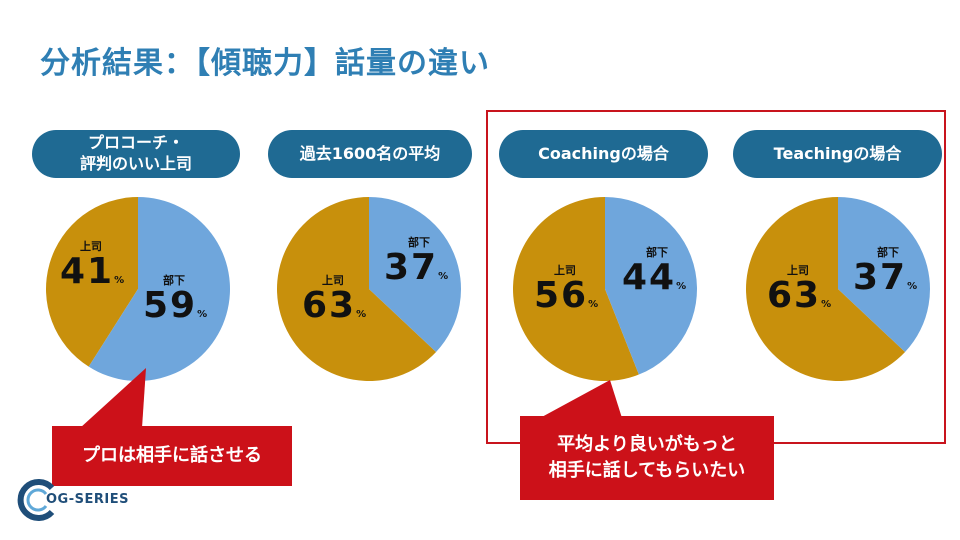 This screenshot has height=540, width=960. I want to click on callout-right: 平均より良いがもっと 相手に話してもらいたい, so click(647, 458).